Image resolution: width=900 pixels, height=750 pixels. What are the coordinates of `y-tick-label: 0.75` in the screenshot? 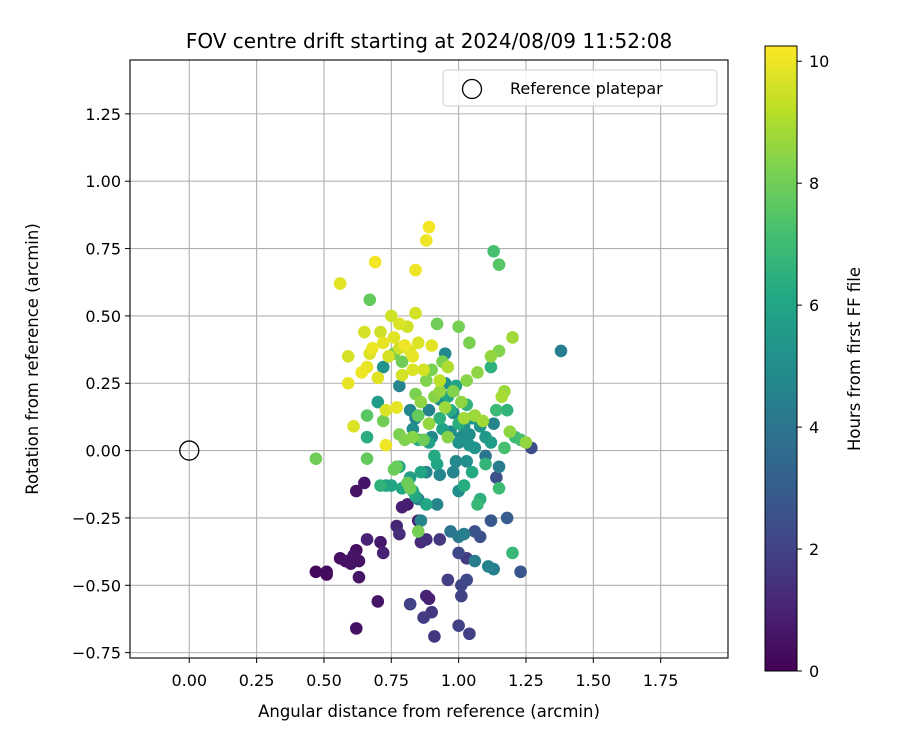 It's located at (103, 249).